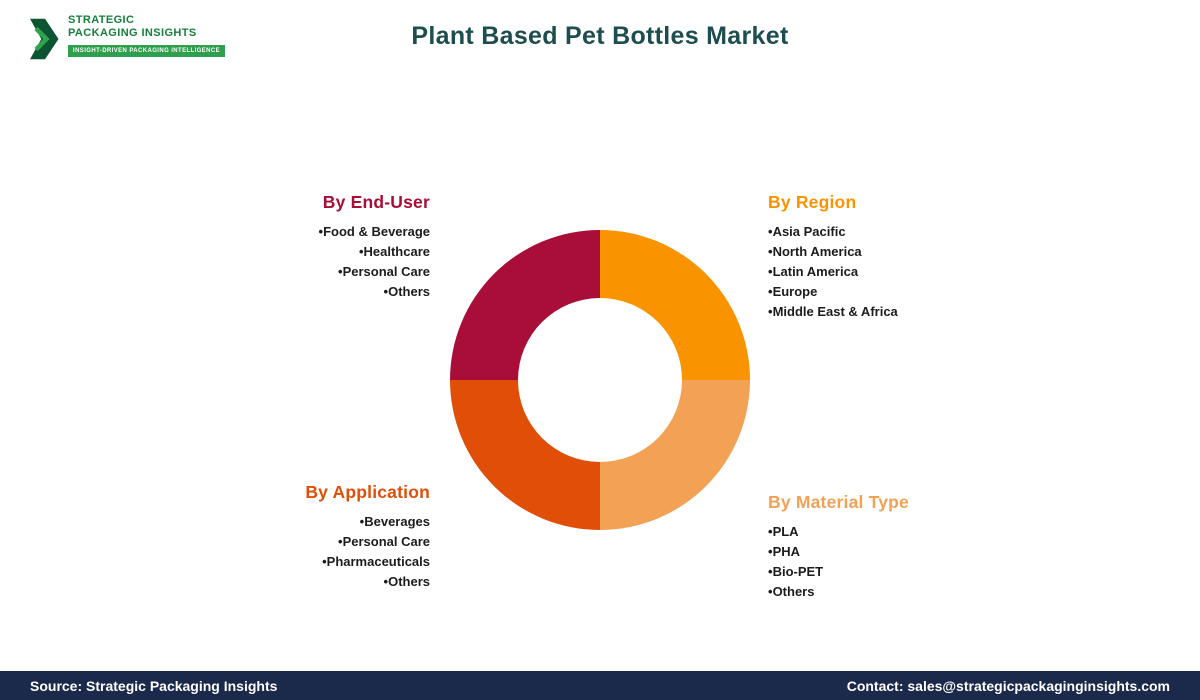  I want to click on donut-quadrant-end-user, so click(525, 305).